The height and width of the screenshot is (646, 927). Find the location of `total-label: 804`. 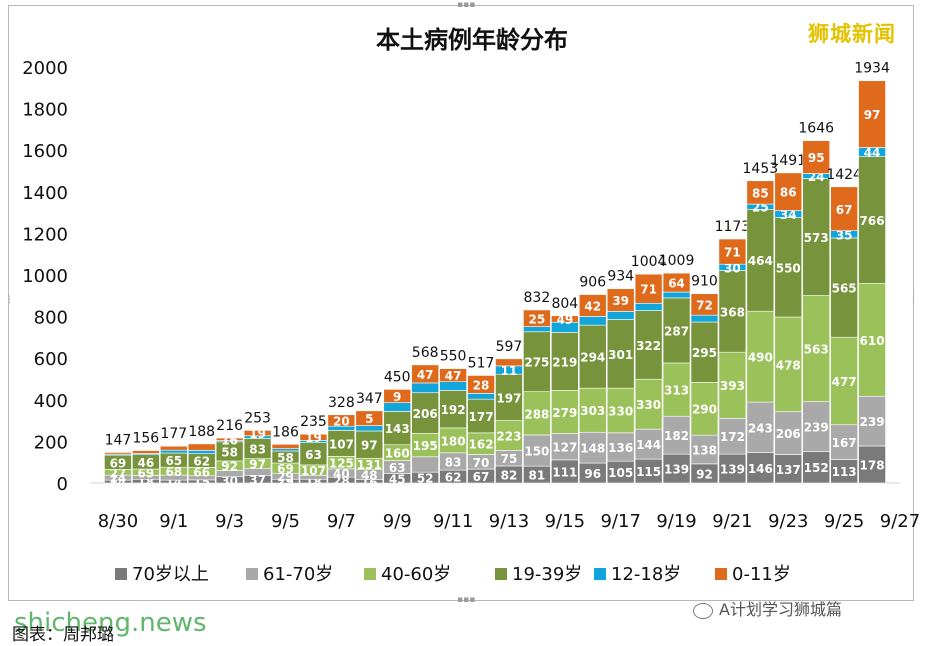

total-label: 804 is located at coordinates (564, 304).